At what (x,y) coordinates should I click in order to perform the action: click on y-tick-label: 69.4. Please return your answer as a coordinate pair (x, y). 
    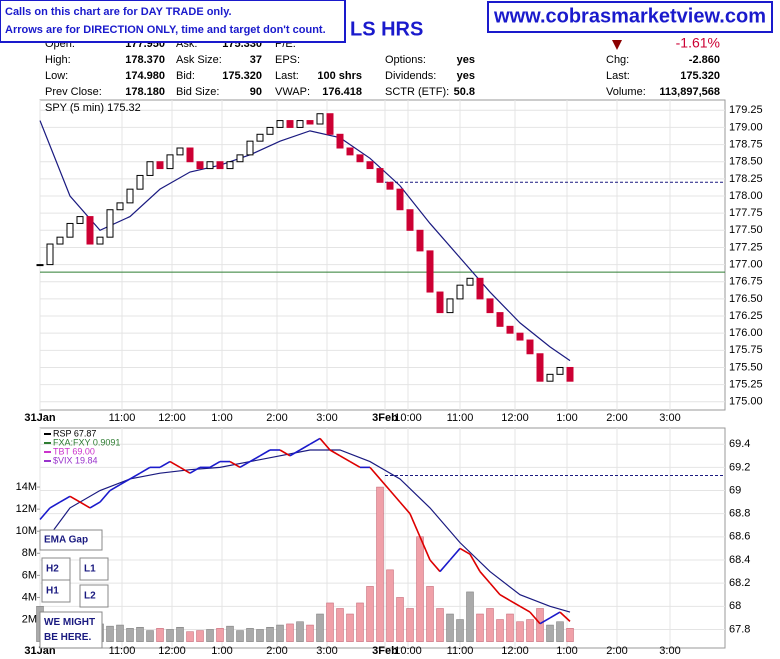
    Looking at the image, I should click on (739, 444).